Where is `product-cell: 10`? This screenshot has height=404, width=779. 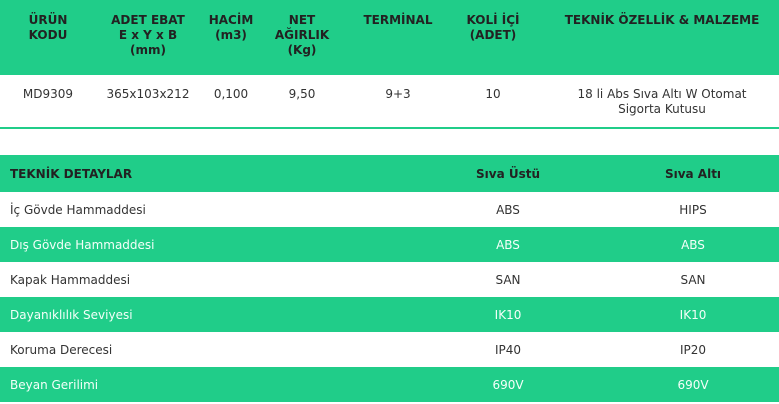 product-cell: 10 is located at coordinates (493, 94).